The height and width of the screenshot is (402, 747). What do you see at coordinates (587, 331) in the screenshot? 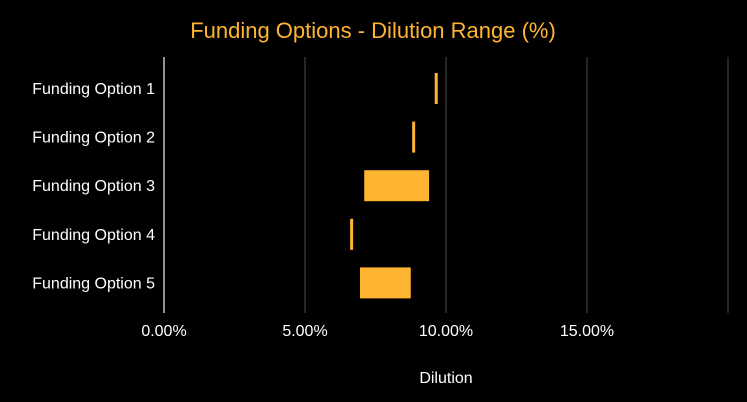
I see `x-tick-label: 15.00%` at bounding box center [587, 331].